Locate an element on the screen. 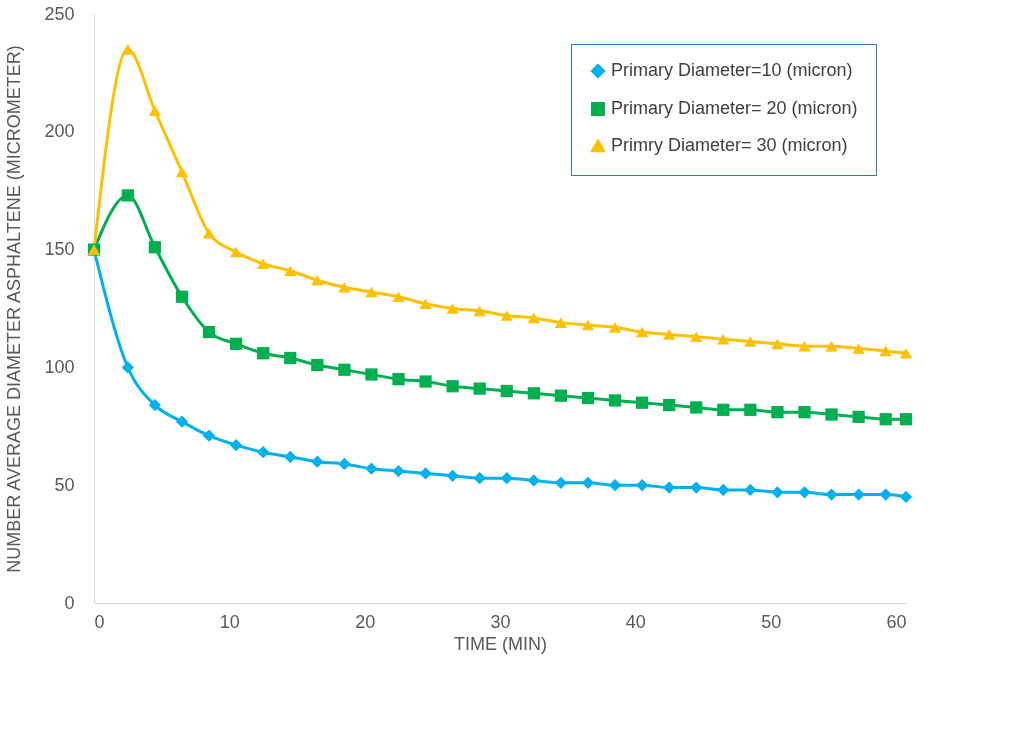 This screenshot has height=745, width=1030. y-tick-label: 250 is located at coordinates (59, 13).